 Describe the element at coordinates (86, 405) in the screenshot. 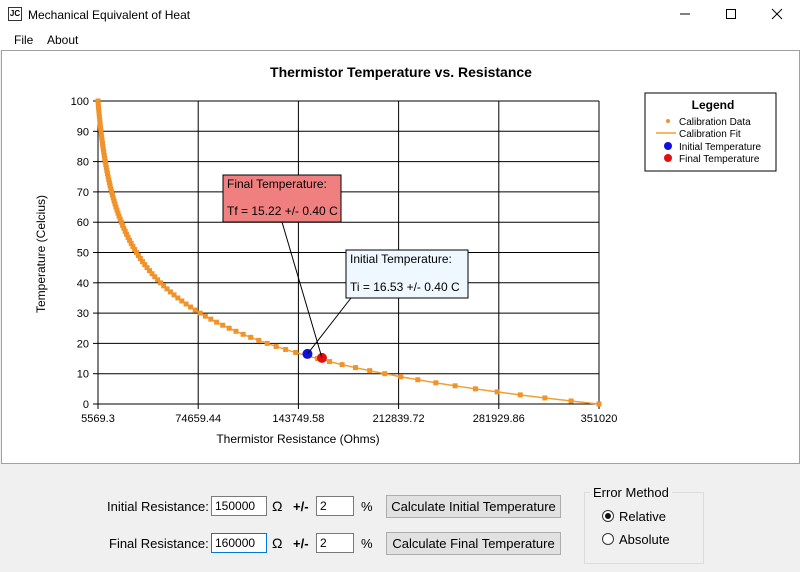

I see `y-tick-label: 0` at that location.